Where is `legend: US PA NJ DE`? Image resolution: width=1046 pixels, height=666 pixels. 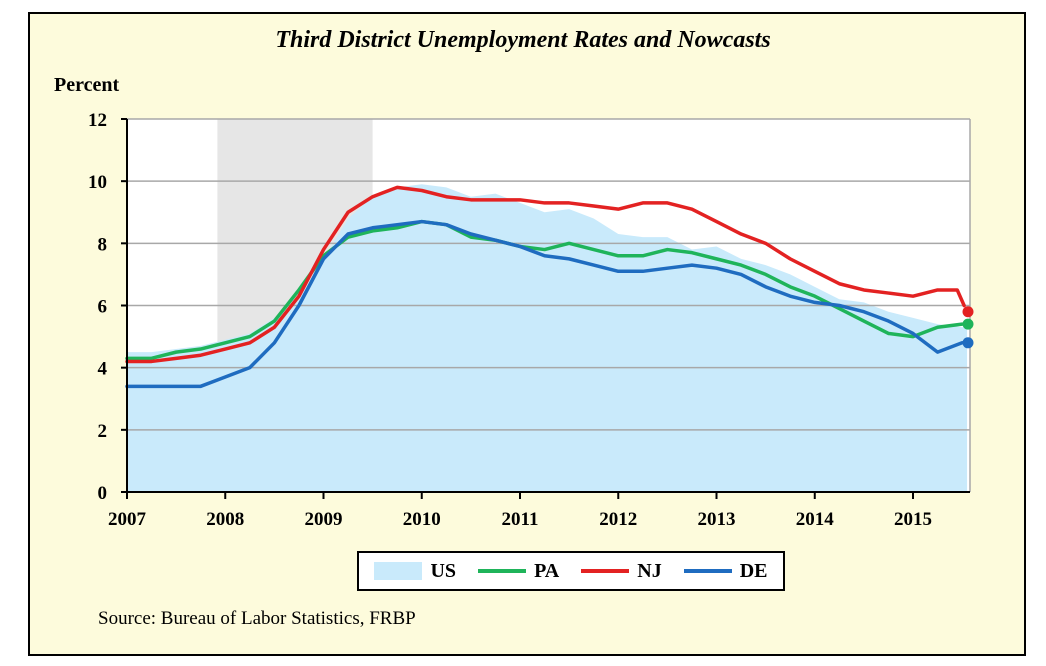 legend: US PA NJ DE is located at coordinates (571, 571).